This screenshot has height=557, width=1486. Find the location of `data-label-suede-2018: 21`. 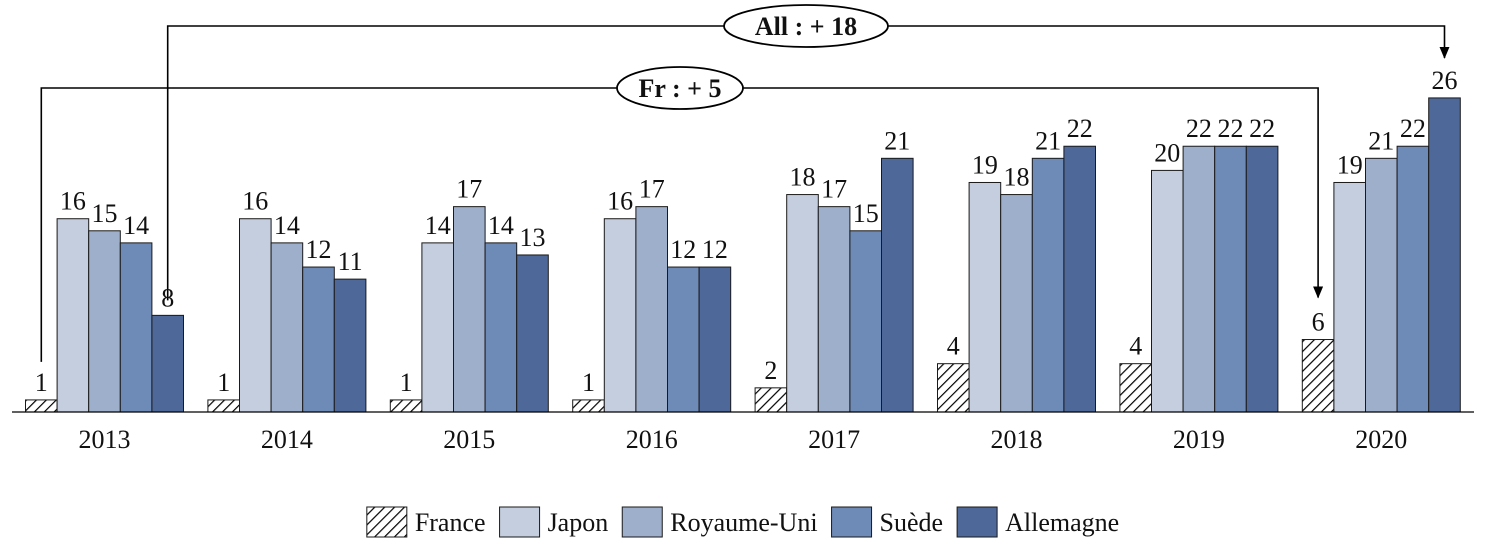

data-label-suede-2018: 21 is located at coordinates (1048, 140).